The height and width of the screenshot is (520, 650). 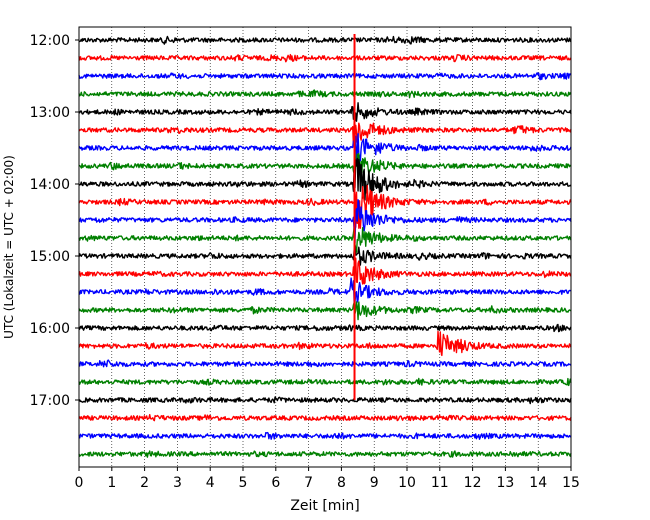 What do you see at coordinates (111, 483) in the screenshot?
I see `x-tick-label-1: 1` at bounding box center [111, 483].